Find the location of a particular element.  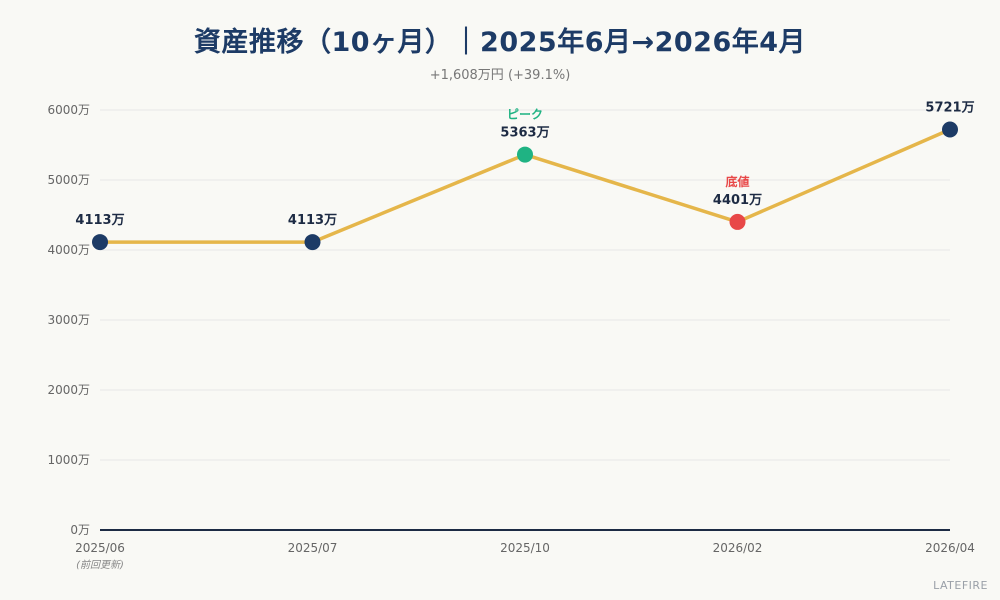

y-tick-label: 3000万 is located at coordinates (68, 320).